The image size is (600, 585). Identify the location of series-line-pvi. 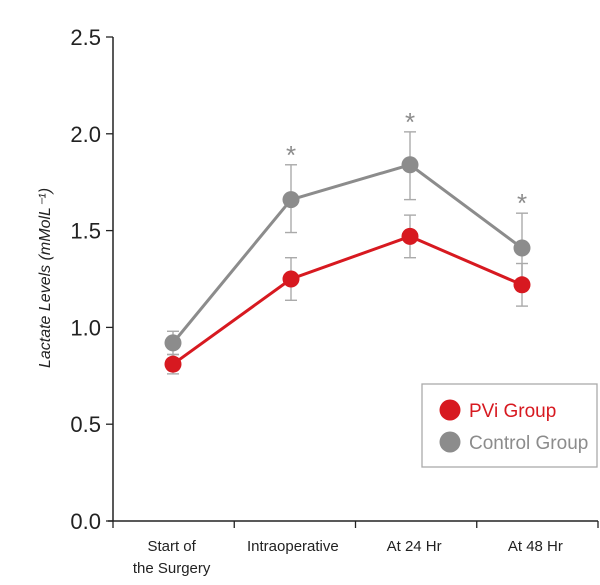
(347, 300).